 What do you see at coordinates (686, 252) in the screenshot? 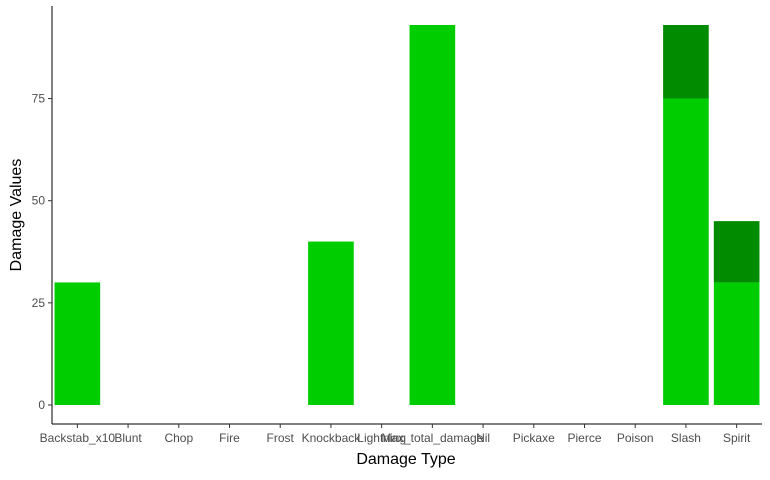
I see `bar-series1-Slash` at bounding box center [686, 252].